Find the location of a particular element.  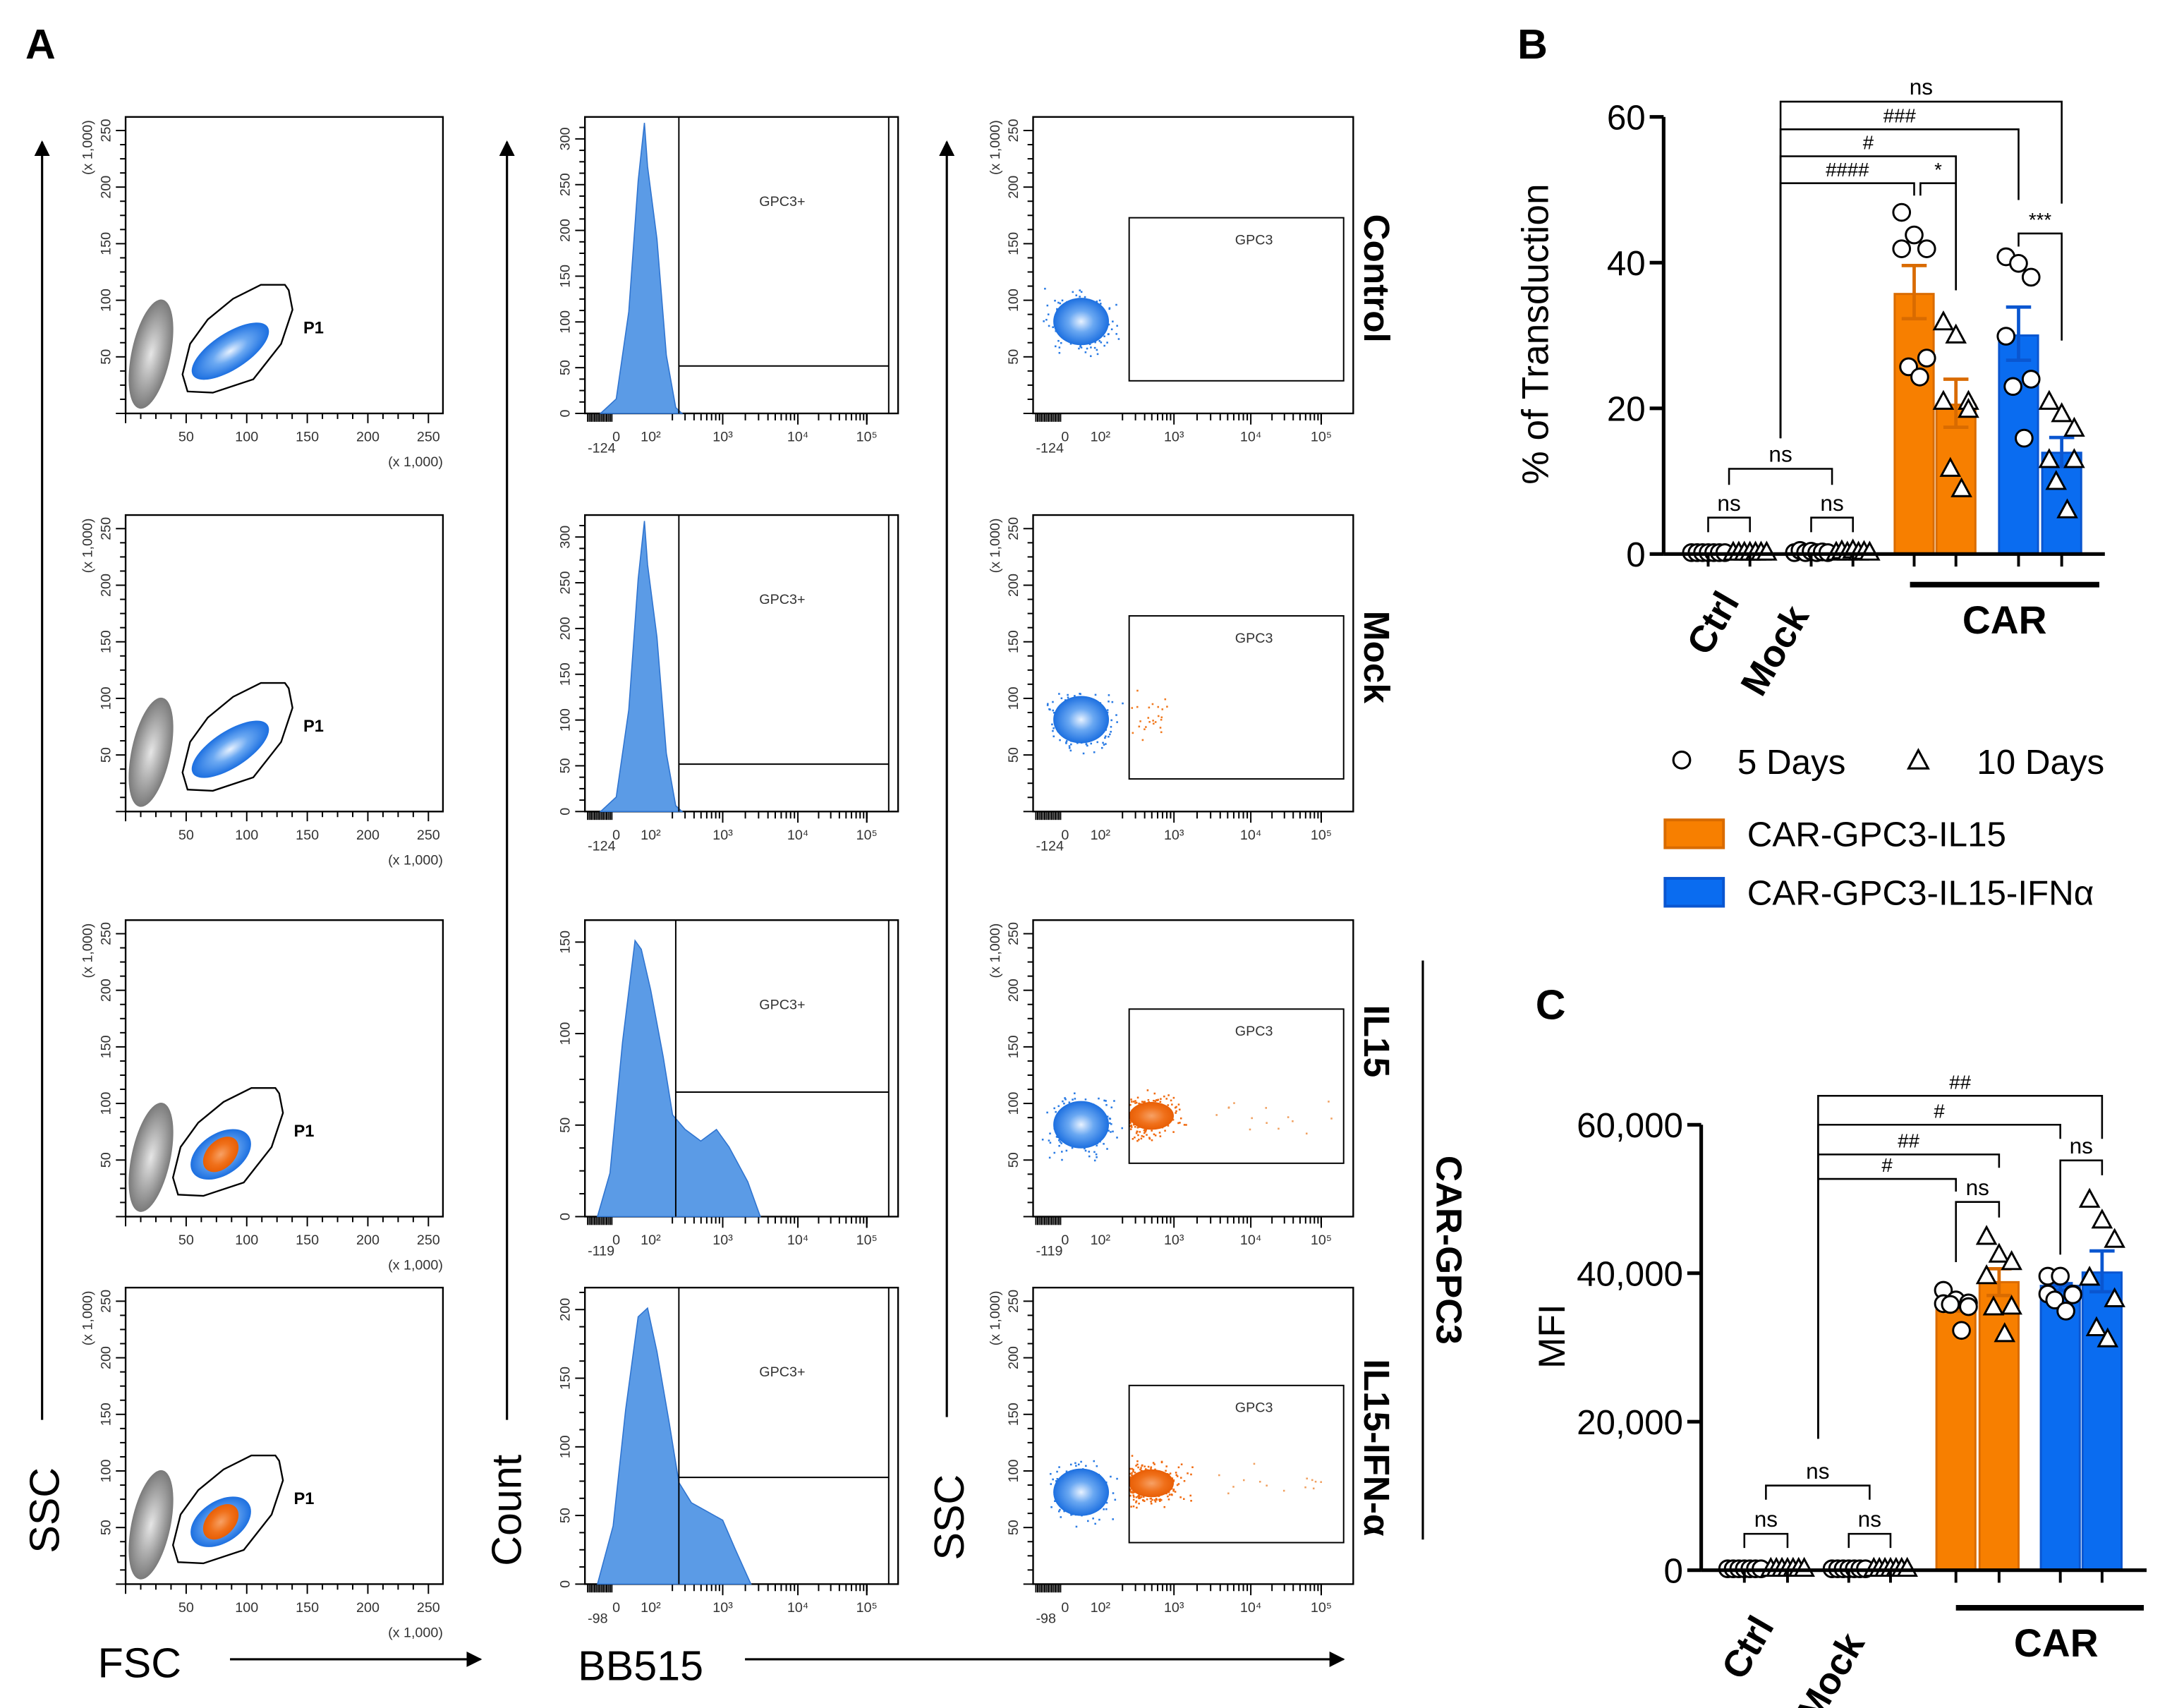

x-tick-label: 0 is located at coordinates (1065, 436).